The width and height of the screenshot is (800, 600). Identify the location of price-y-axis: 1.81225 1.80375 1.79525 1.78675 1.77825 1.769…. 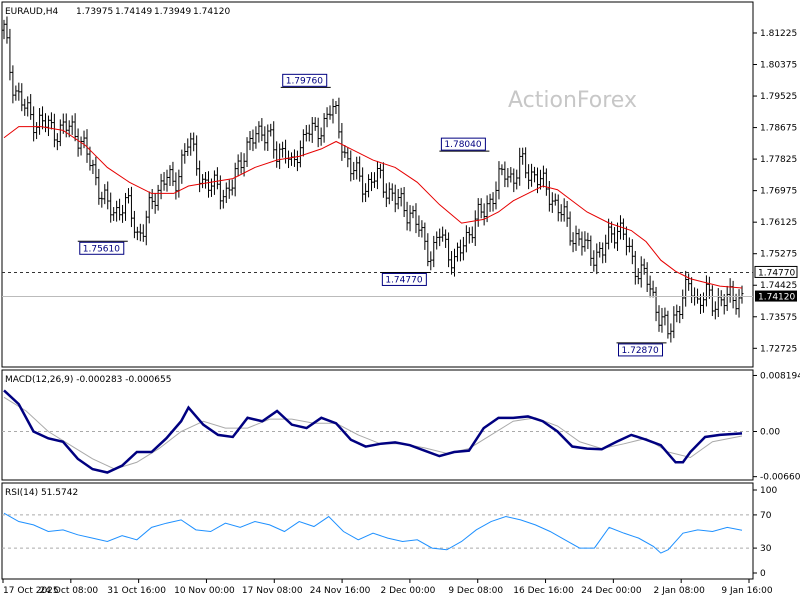
(775, 191).